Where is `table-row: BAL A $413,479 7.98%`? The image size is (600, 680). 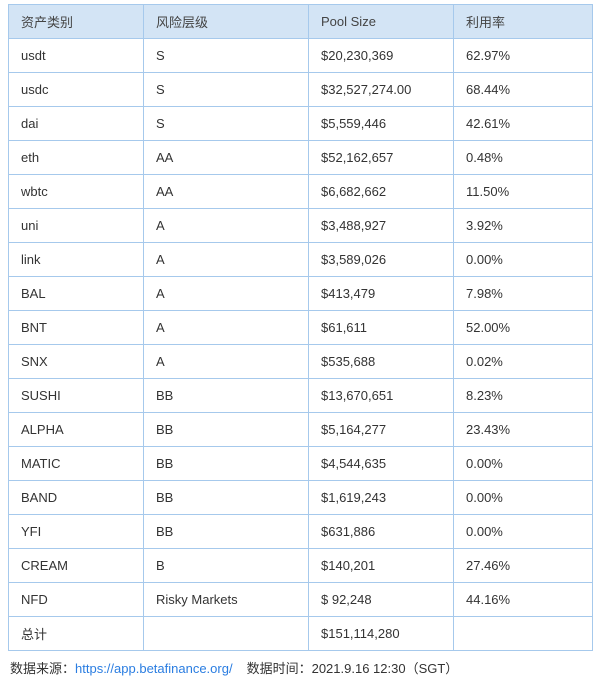
table-row: BAL A $413,479 7.98% is located at coordinates (300, 293).